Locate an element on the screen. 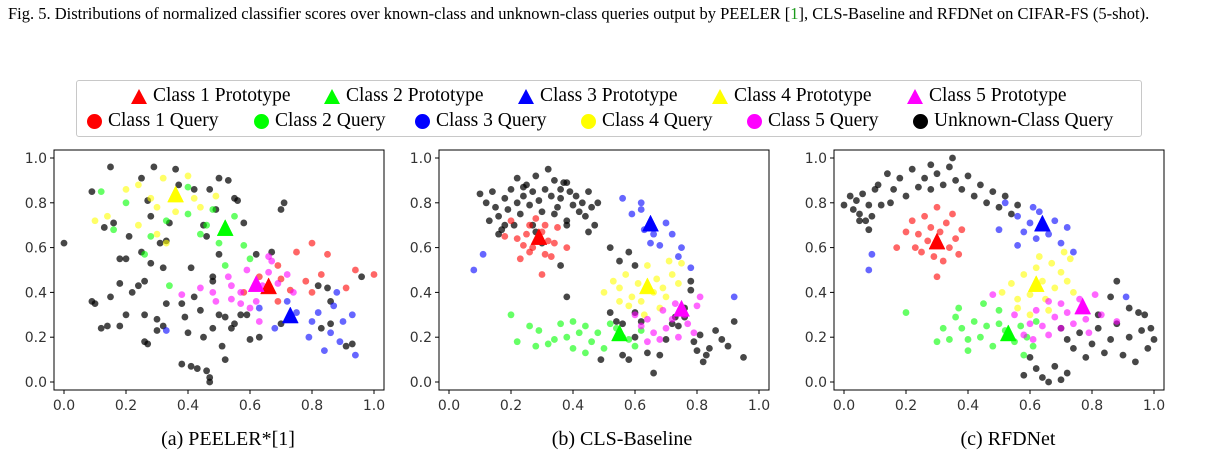 The height and width of the screenshot is (470, 1226). class2-prototype-marker is located at coordinates (225, 227).